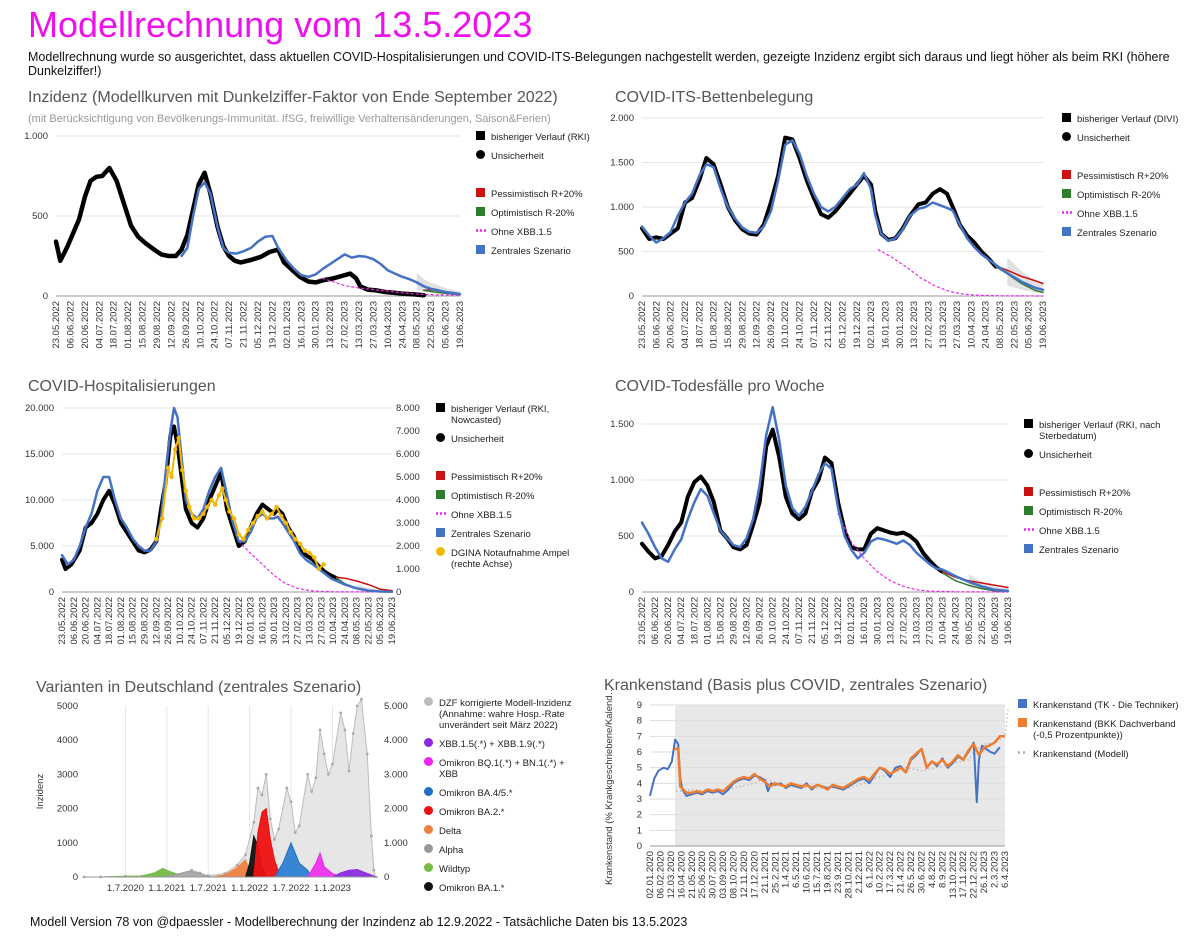 This screenshot has width=1200, height=948. Describe the element at coordinates (1081, 512) in the screenshot. I see `legend-tod-4-label: Optimistisch R-20%` at that location.